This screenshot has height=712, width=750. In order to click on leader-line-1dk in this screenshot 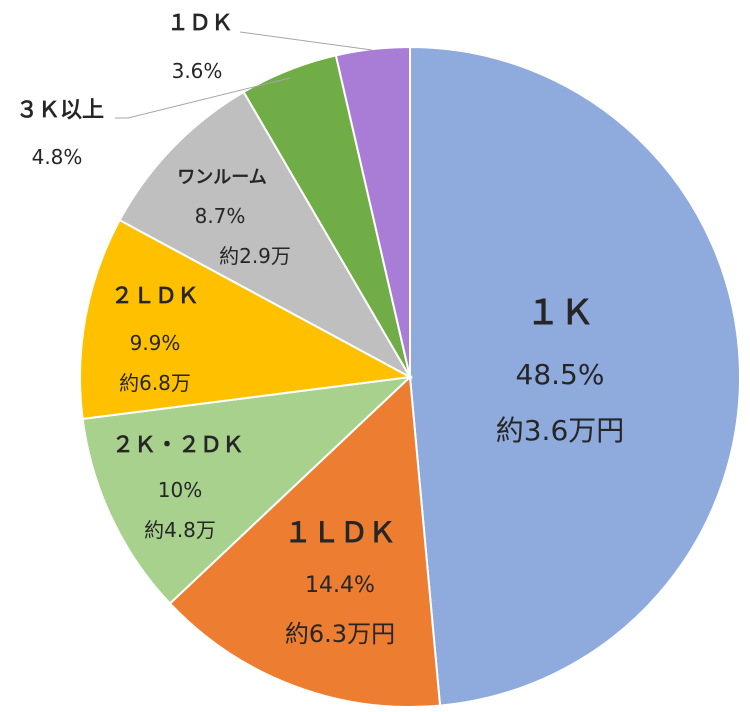, I will do `click(306, 41)`.